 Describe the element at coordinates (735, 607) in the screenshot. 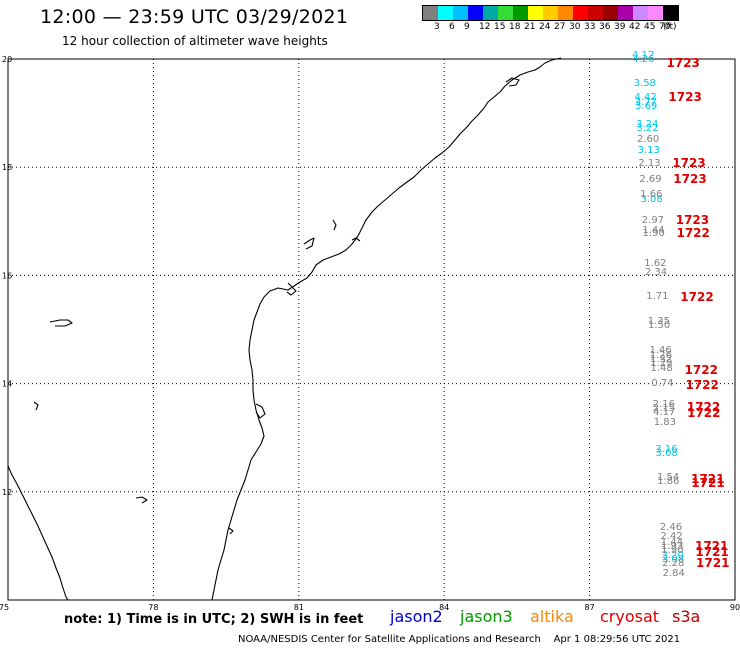

I see `longitude-tick-label: 90` at that location.